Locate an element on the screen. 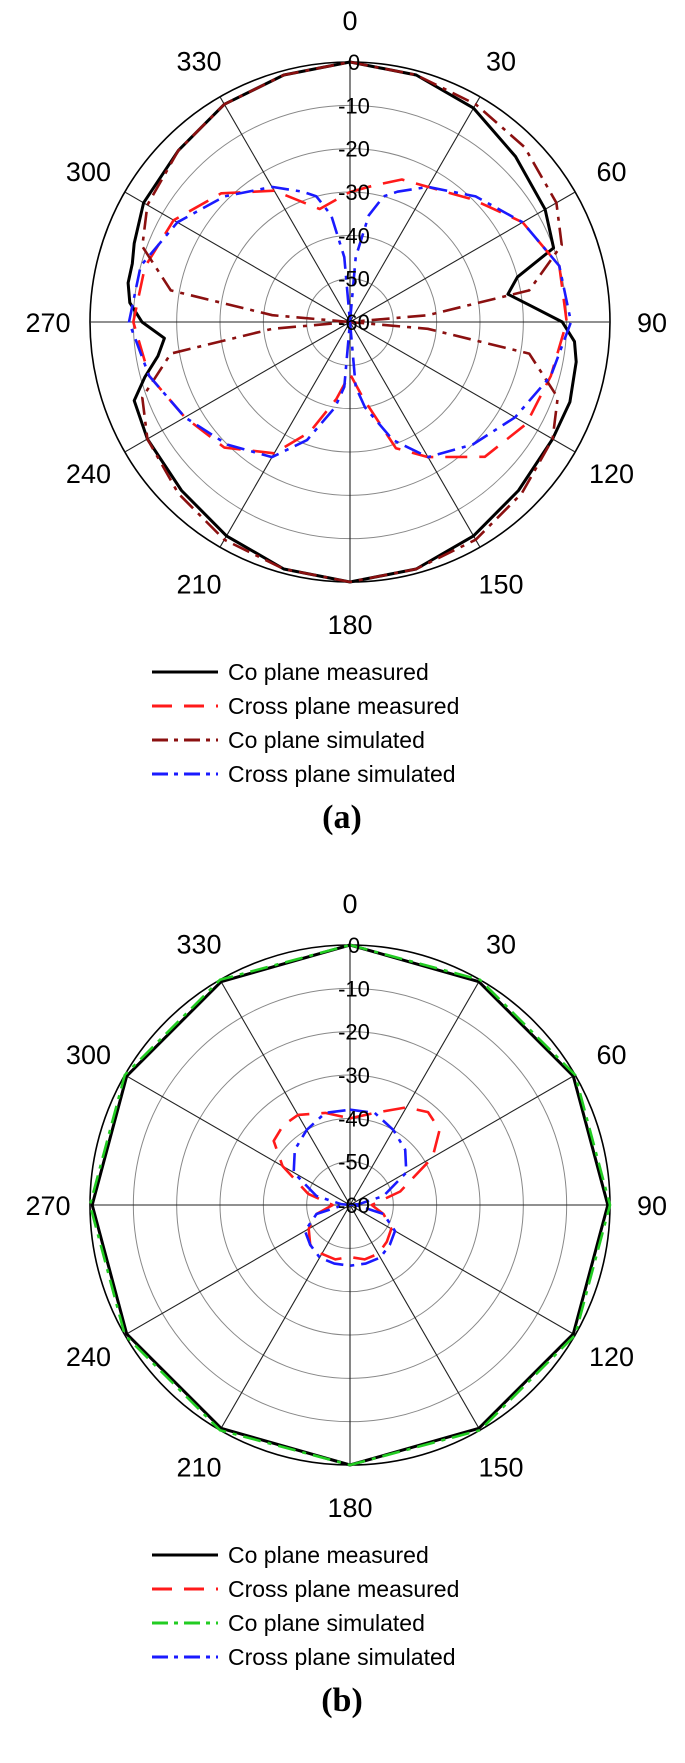  panel-caption: (b) is located at coordinates (342, 1700).